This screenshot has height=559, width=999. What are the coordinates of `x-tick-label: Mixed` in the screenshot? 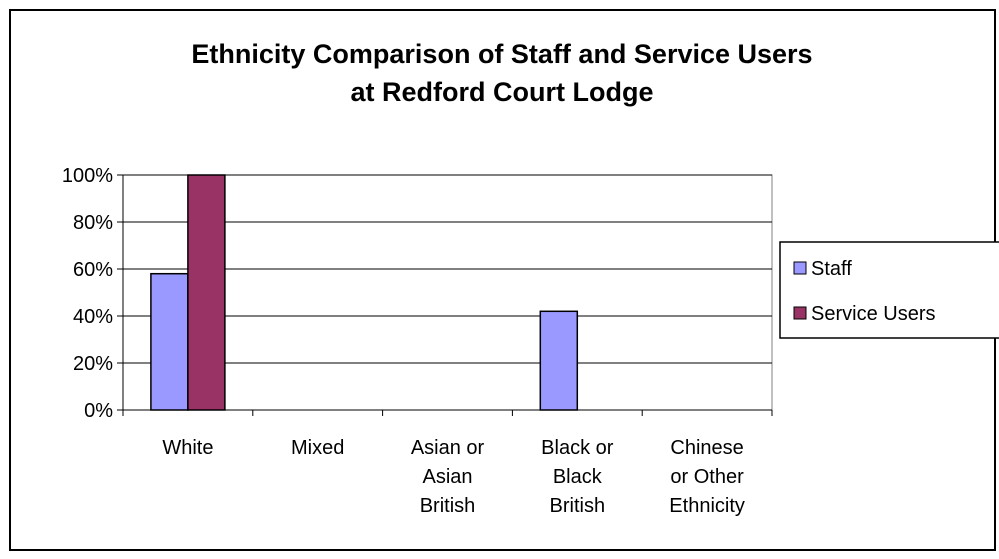 It's located at (317, 448).